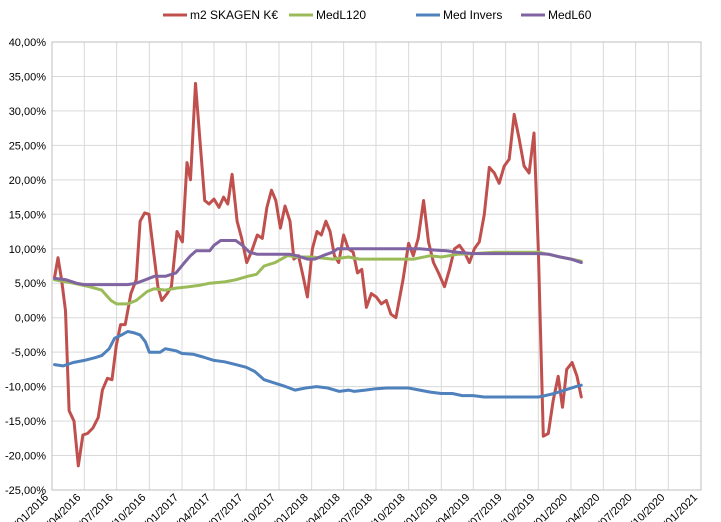  What do you see at coordinates (25, 388) in the screenshot?
I see `y-tick-label: -10,00%` at bounding box center [25, 388].